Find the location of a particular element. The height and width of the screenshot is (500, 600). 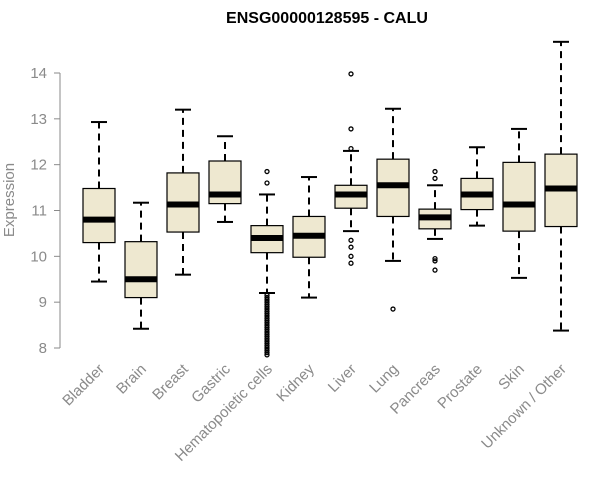

box-lung is located at coordinates (393, 209).